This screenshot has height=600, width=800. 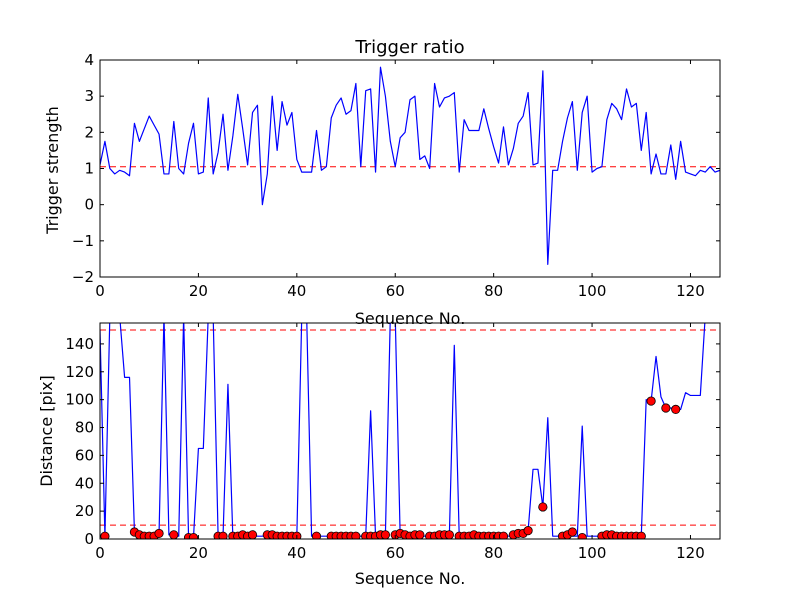 I want to click on y-axis-label: Trigger strength, so click(x=52, y=170).